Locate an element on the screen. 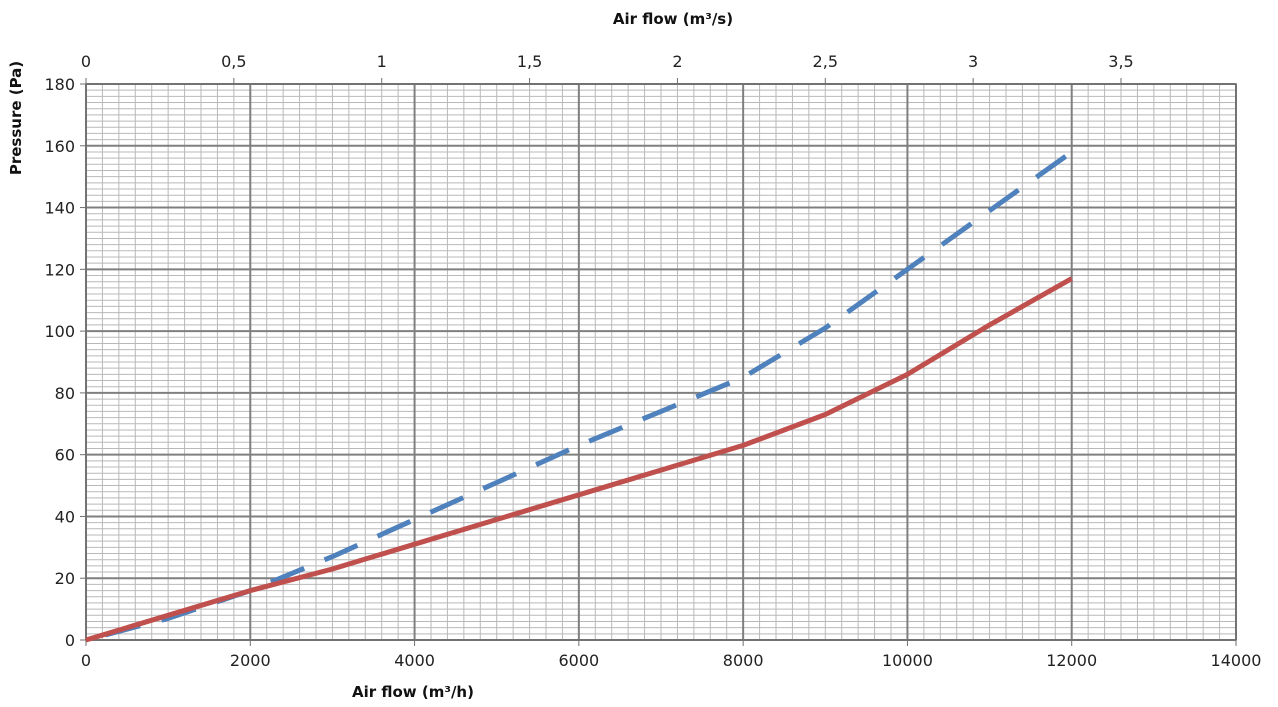 Image resolution: width=1278 pixels, height=707 pixels. y-tick-label: 60 is located at coordinates (65, 455).